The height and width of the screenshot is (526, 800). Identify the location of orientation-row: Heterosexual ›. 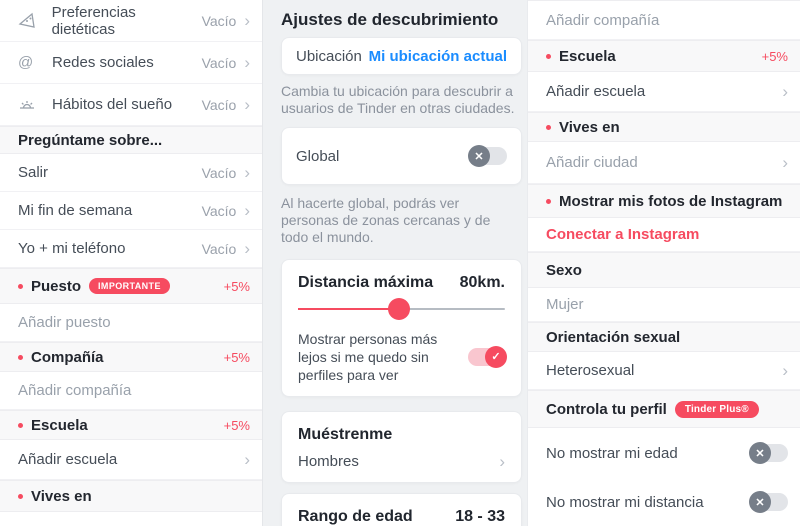
(664, 371).